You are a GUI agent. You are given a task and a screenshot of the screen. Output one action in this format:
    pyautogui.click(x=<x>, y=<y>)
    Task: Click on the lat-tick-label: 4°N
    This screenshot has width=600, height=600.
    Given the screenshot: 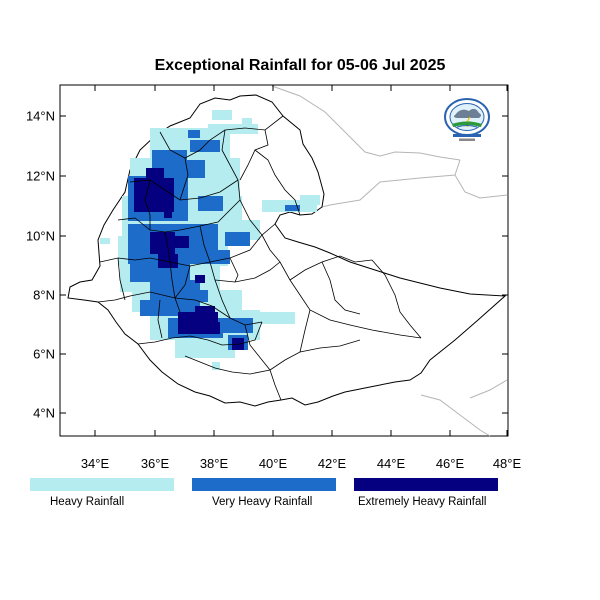 What is the action you would take?
    pyautogui.click(x=44, y=413)
    